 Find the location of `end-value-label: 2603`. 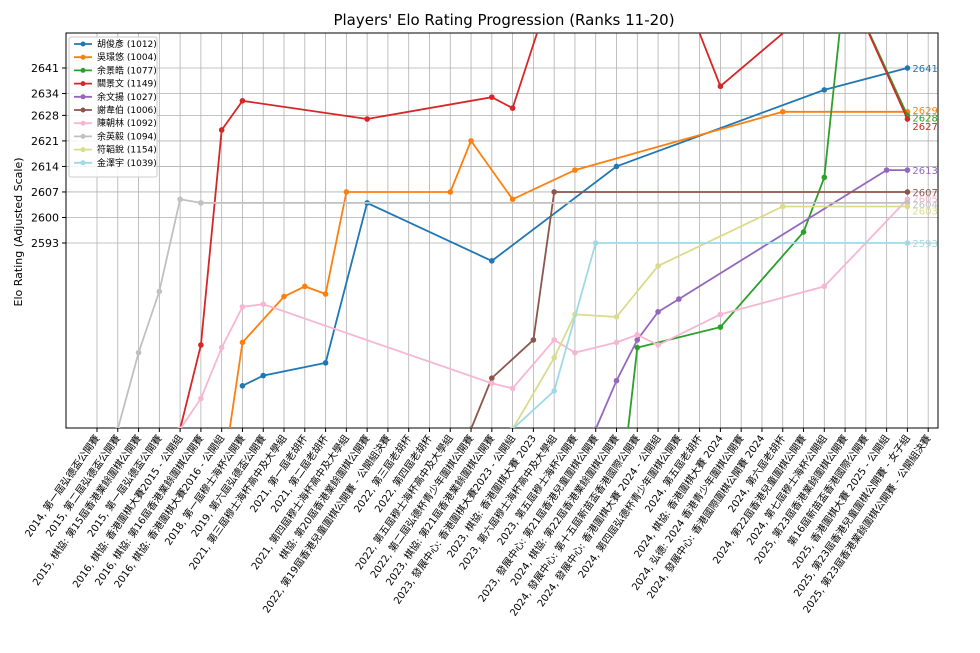

end-value-label: 2603 is located at coordinates (924, 212).